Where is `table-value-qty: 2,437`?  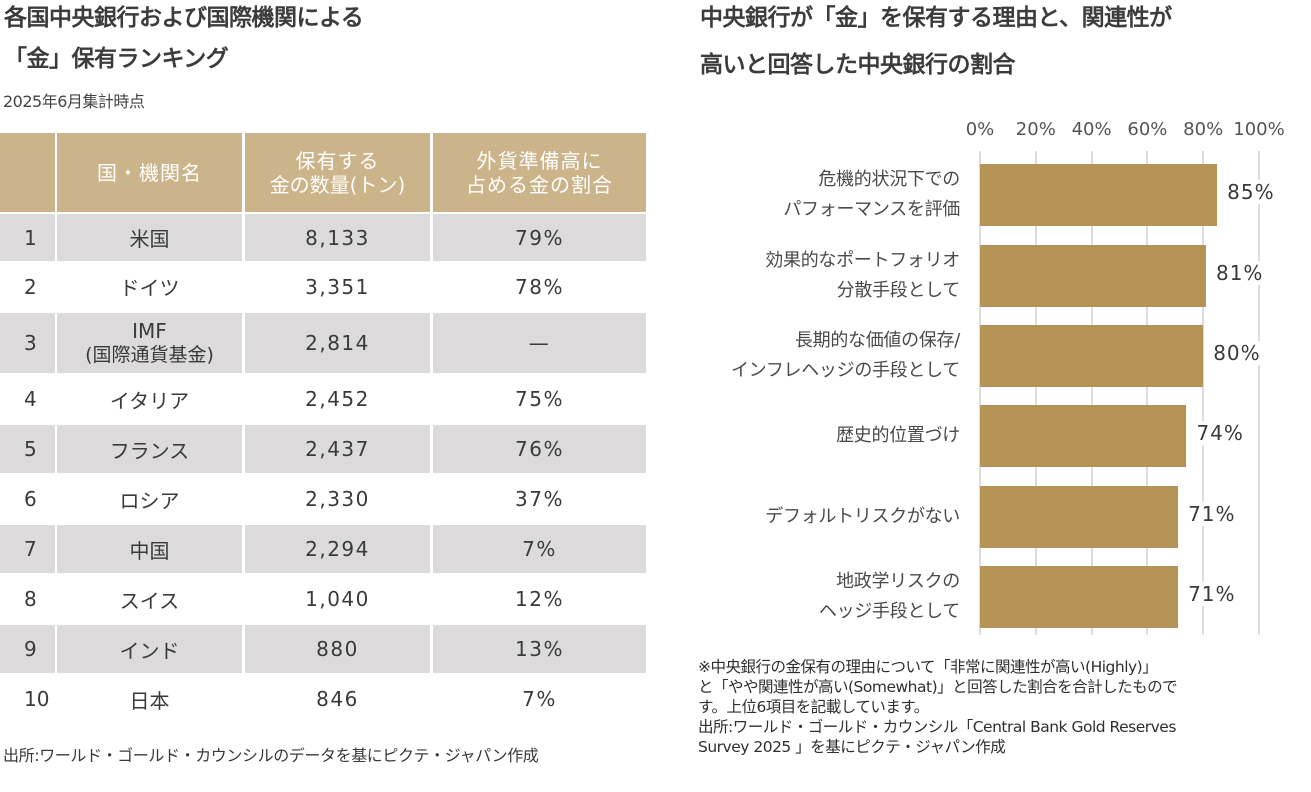
table-value-qty: 2,437 is located at coordinates (337, 449).